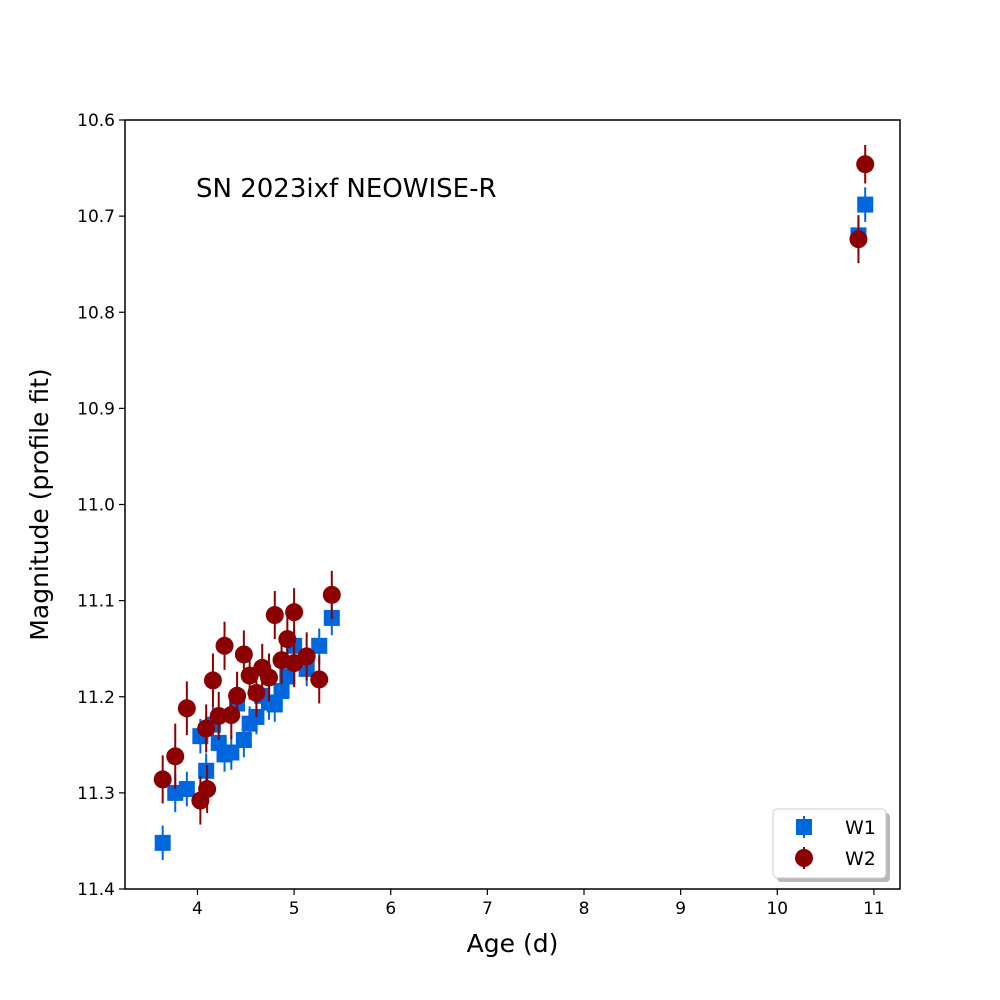  What do you see at coordinates (487, 909) in the screenshot?
I see `x-tick-label: 7` at bounding box center [487, 909].